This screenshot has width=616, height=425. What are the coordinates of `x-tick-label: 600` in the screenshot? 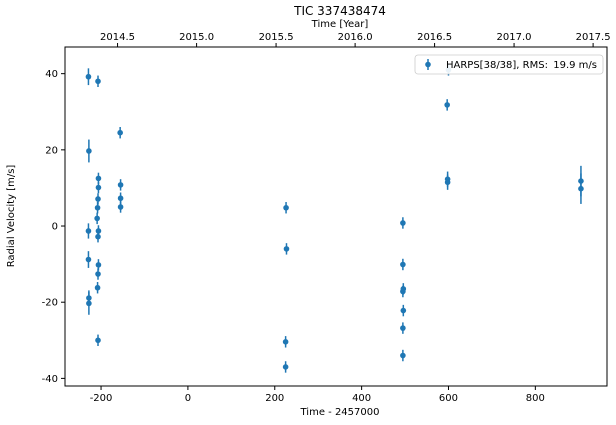 It's located at (448, 398).